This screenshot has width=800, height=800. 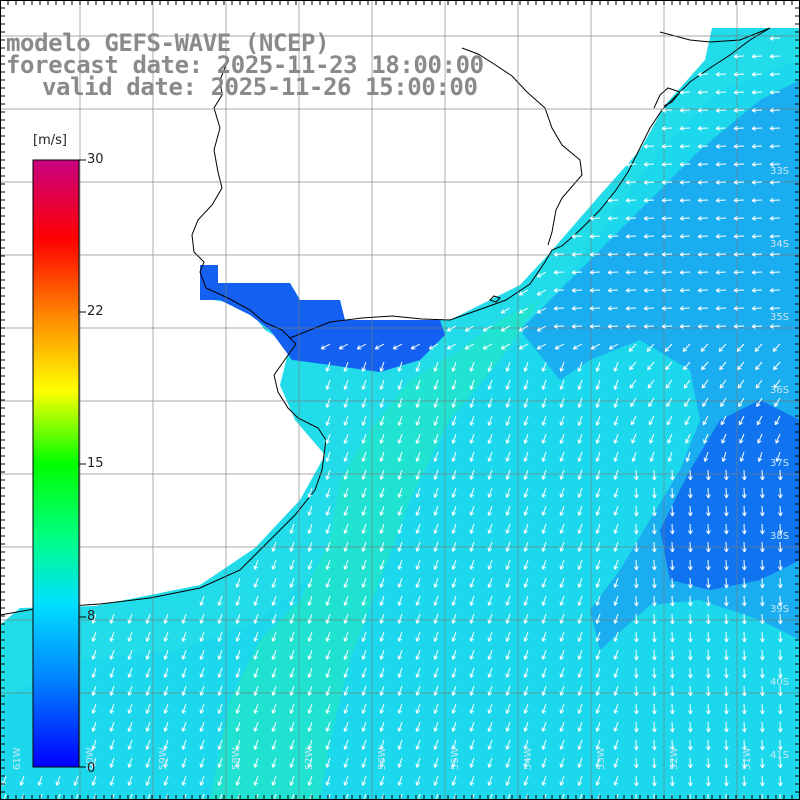 I want to click on colorbar-tick-22: 22, so click(x=95, y=311).